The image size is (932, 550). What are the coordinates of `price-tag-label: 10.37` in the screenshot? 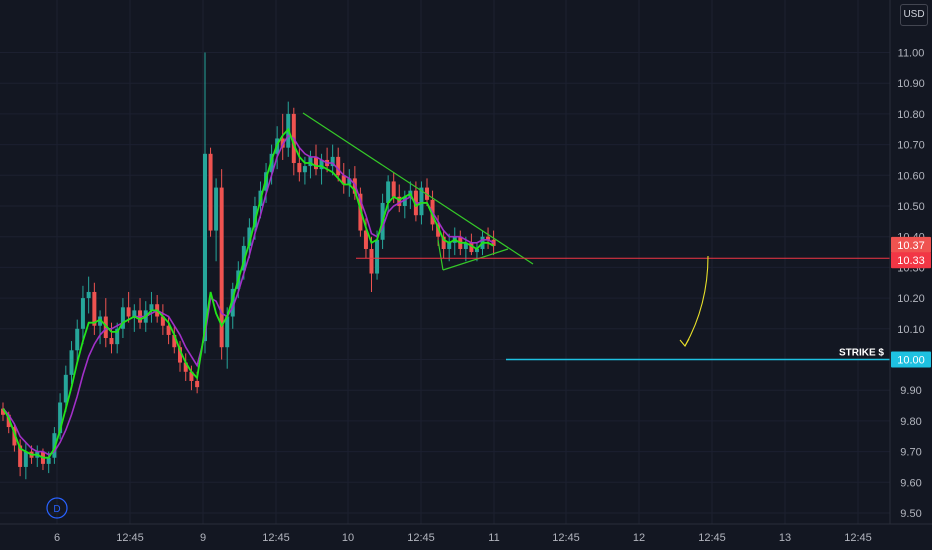 It's located at (911, 246).